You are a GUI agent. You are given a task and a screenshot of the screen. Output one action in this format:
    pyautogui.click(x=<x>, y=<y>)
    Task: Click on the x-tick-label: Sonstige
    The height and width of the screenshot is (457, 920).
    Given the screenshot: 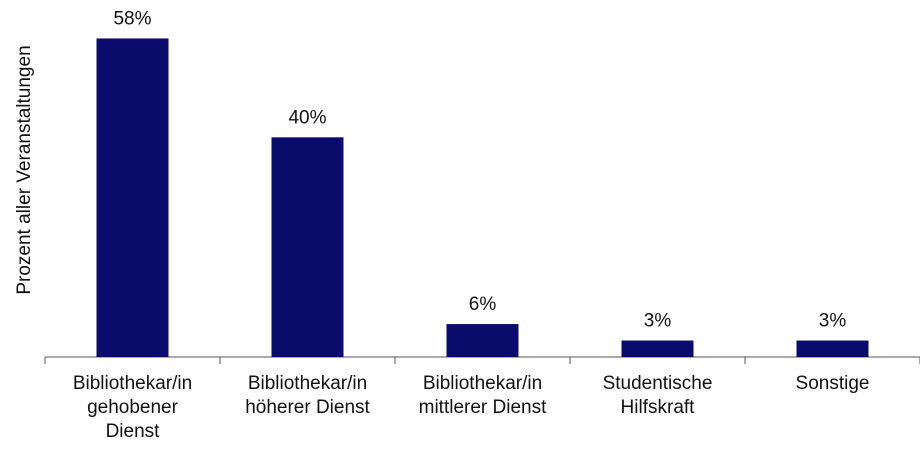 What is the action you would take?
    pyautogui.click(x=832, y=383)
    